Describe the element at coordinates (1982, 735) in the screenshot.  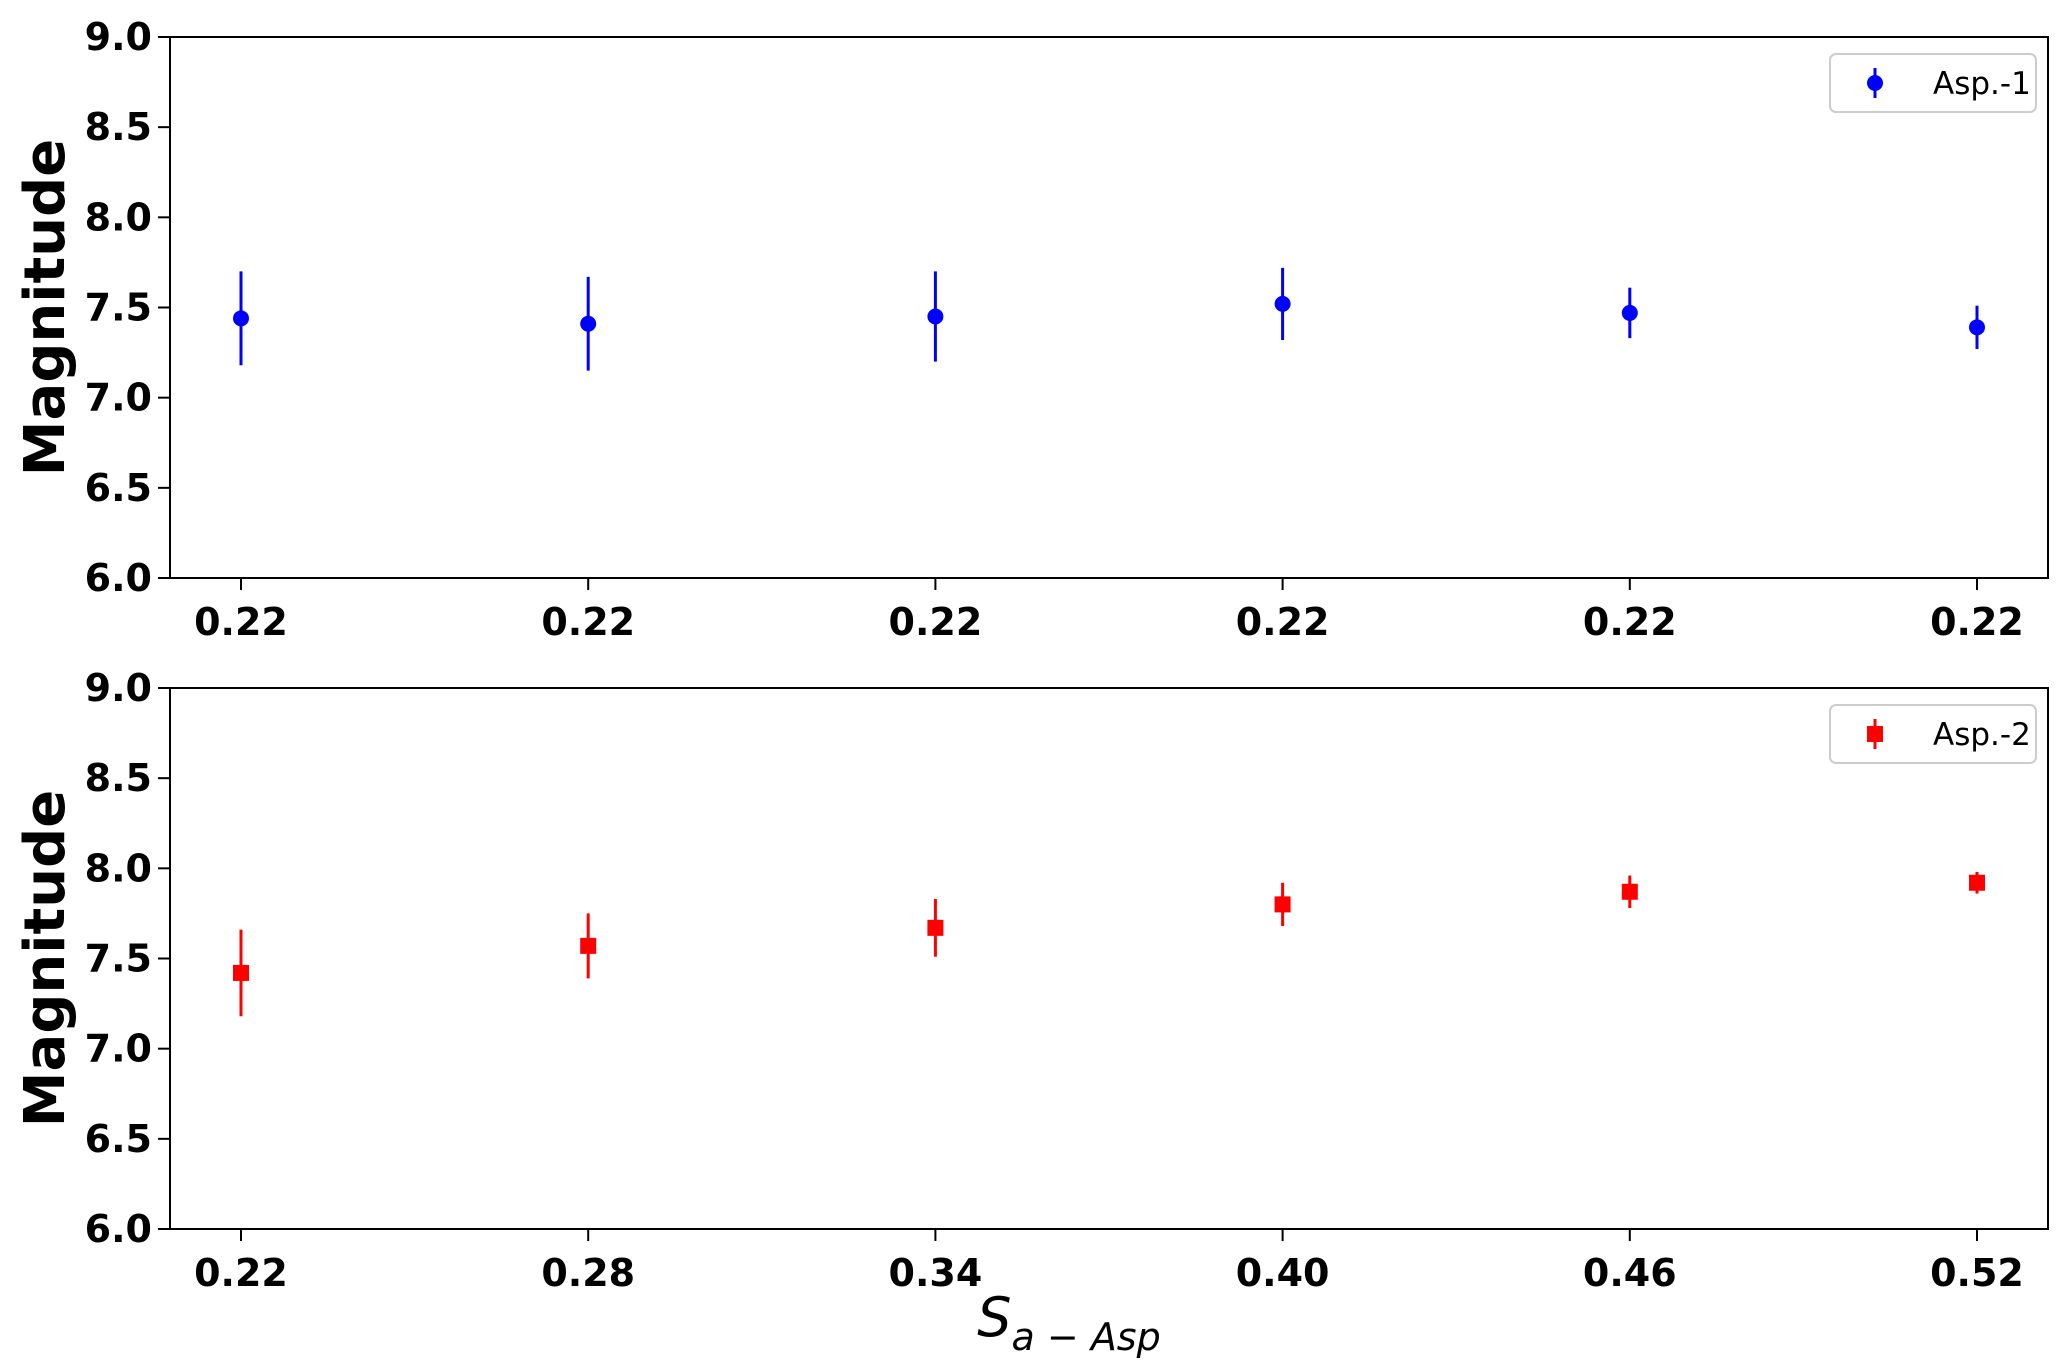
I see `legend-label: Asp.-2` at that location.